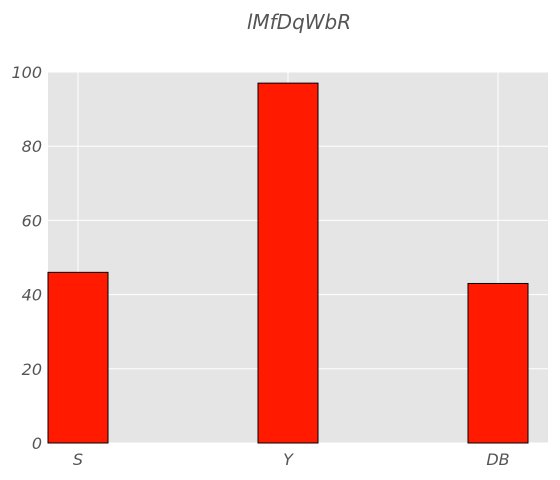 This screenshot has width=560, height=480. Describe the element at coordinates (32, 369) in the screenshot. I see `y-tick-label: 20` at that location.